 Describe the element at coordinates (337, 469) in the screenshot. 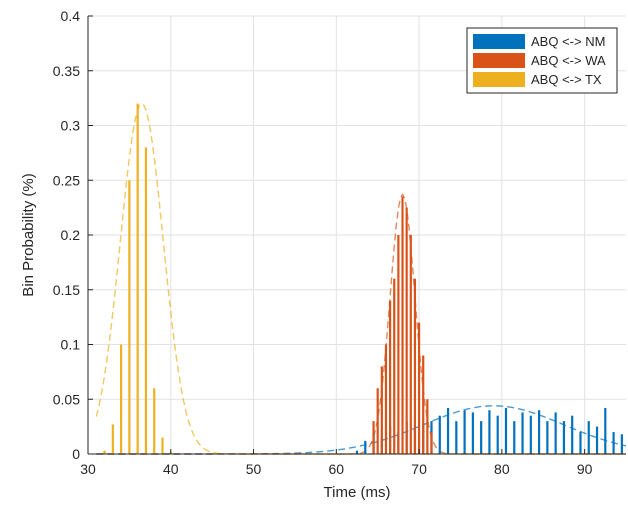

I see `x-tick-label-3: 60` at that location.